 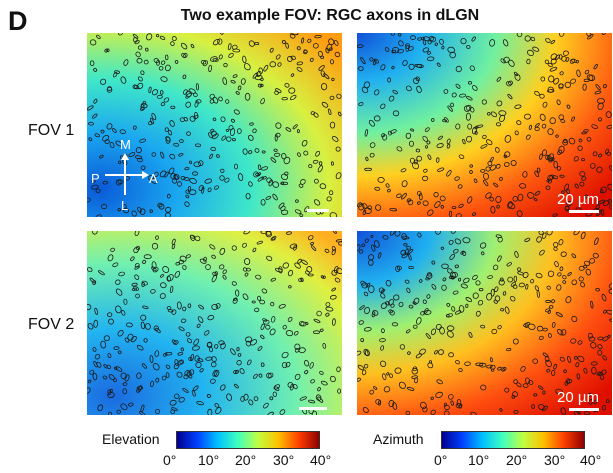 I want to click on row-label-fov1: FOV 1, so click(x=51, y=131).